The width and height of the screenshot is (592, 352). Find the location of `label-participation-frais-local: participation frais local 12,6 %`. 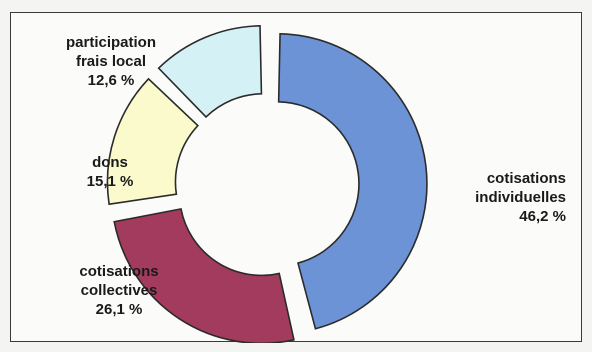

label-participation-frais-local: participation frais local 12,6 % is located at coordinates (111, 61).